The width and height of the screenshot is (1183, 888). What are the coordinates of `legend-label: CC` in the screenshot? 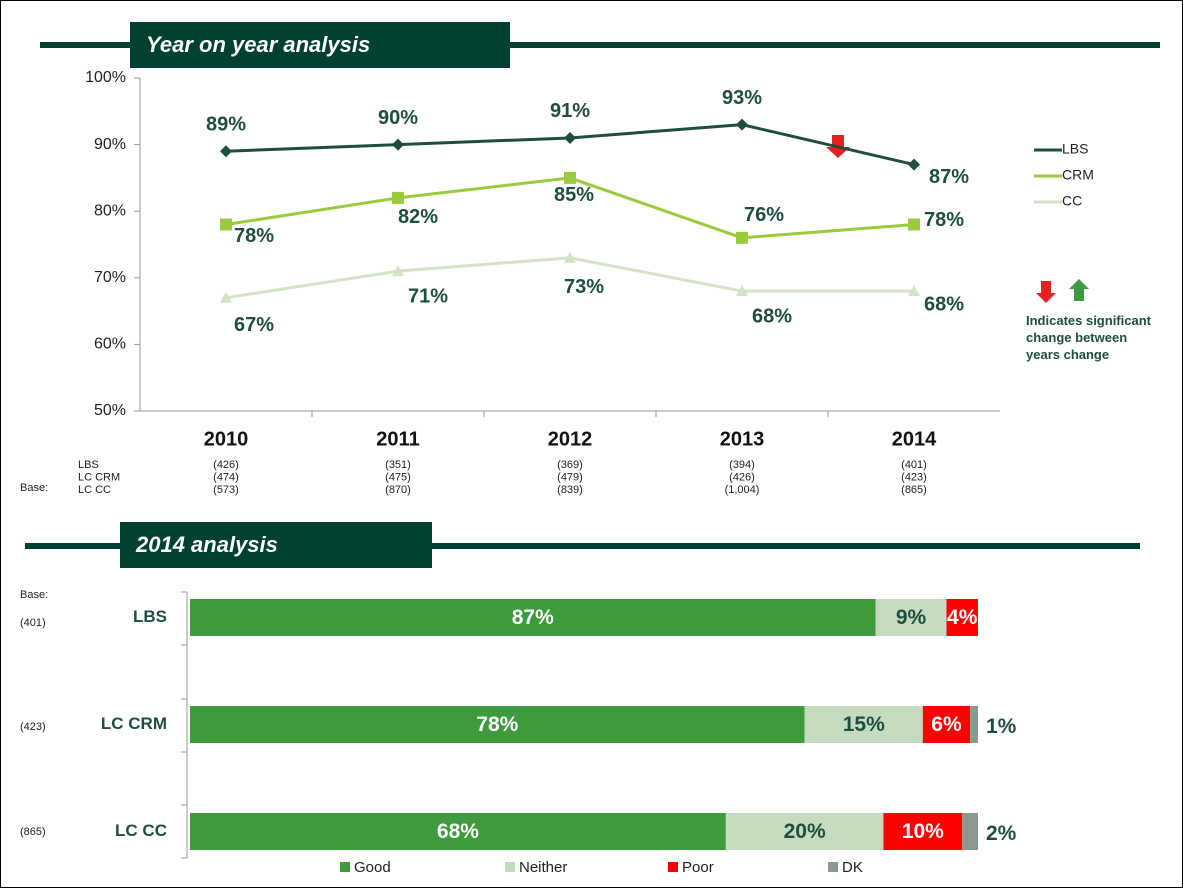 It's located at (1072, 201).